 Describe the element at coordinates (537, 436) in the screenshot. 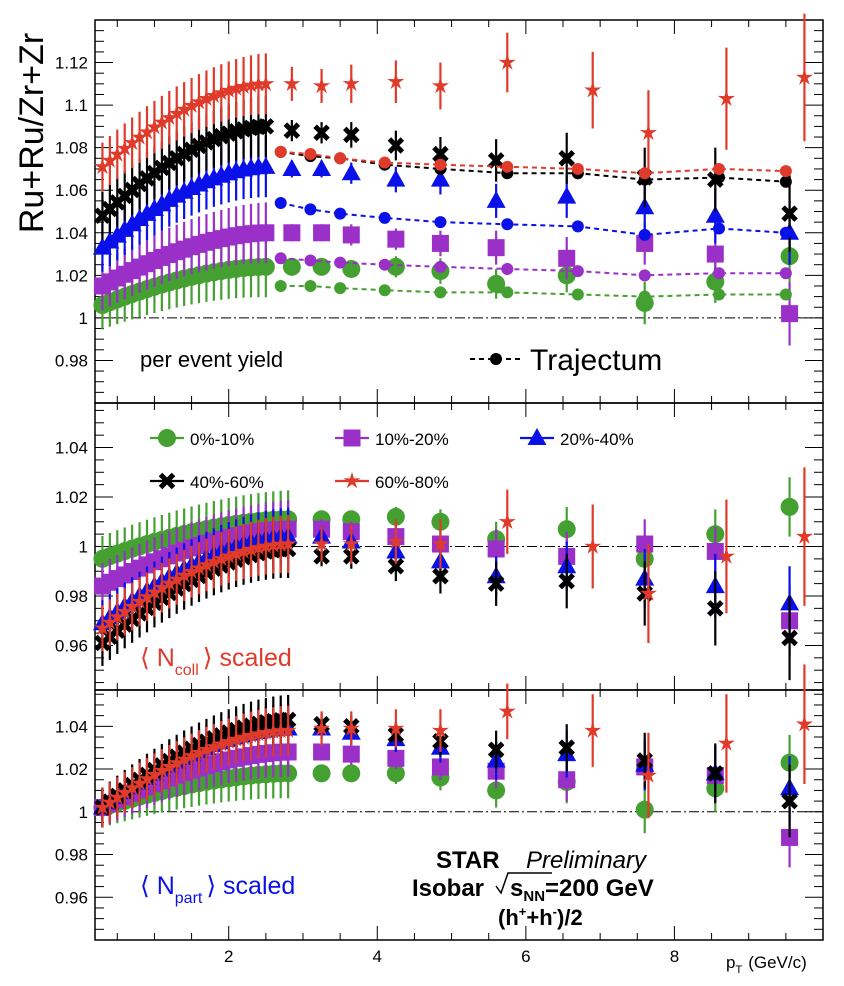

I see `legend-marker` at that location.